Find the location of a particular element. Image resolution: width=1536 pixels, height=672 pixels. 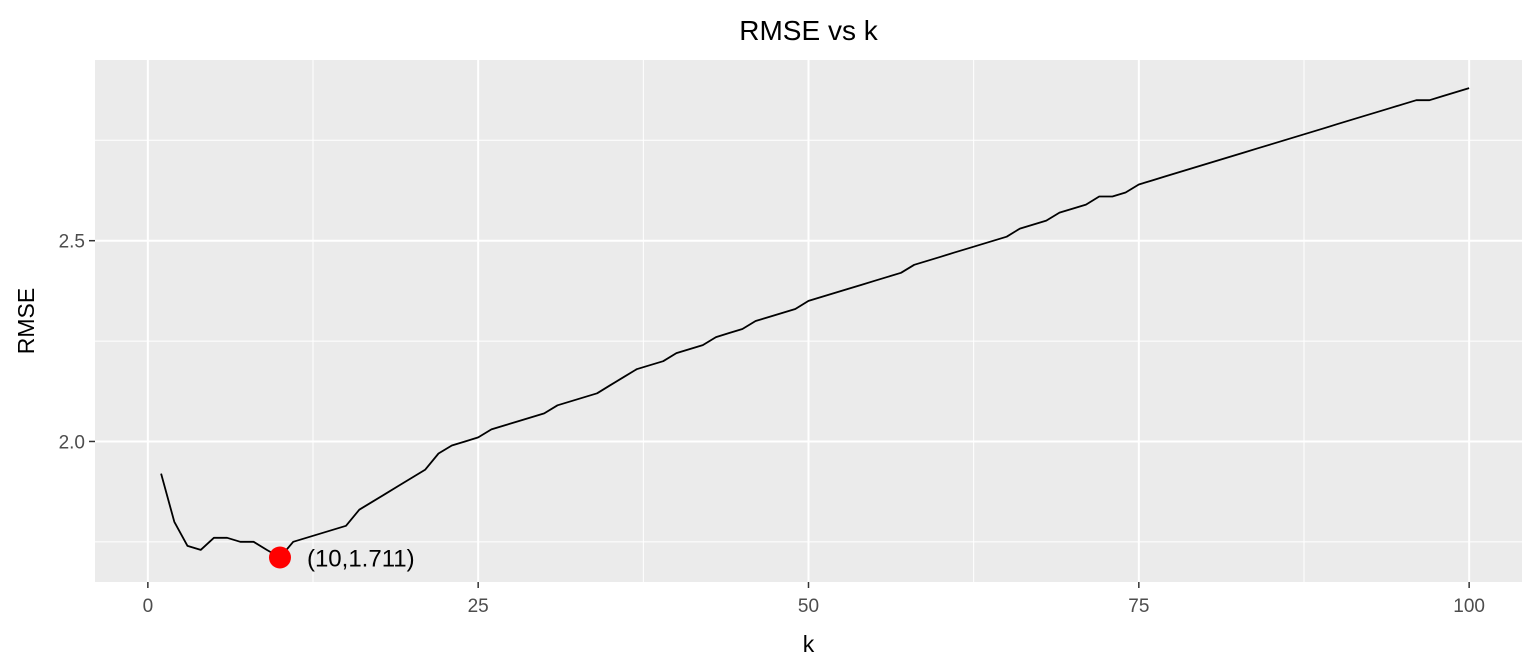

x-tick-label: 75 is located at coordinates (1138, 606).